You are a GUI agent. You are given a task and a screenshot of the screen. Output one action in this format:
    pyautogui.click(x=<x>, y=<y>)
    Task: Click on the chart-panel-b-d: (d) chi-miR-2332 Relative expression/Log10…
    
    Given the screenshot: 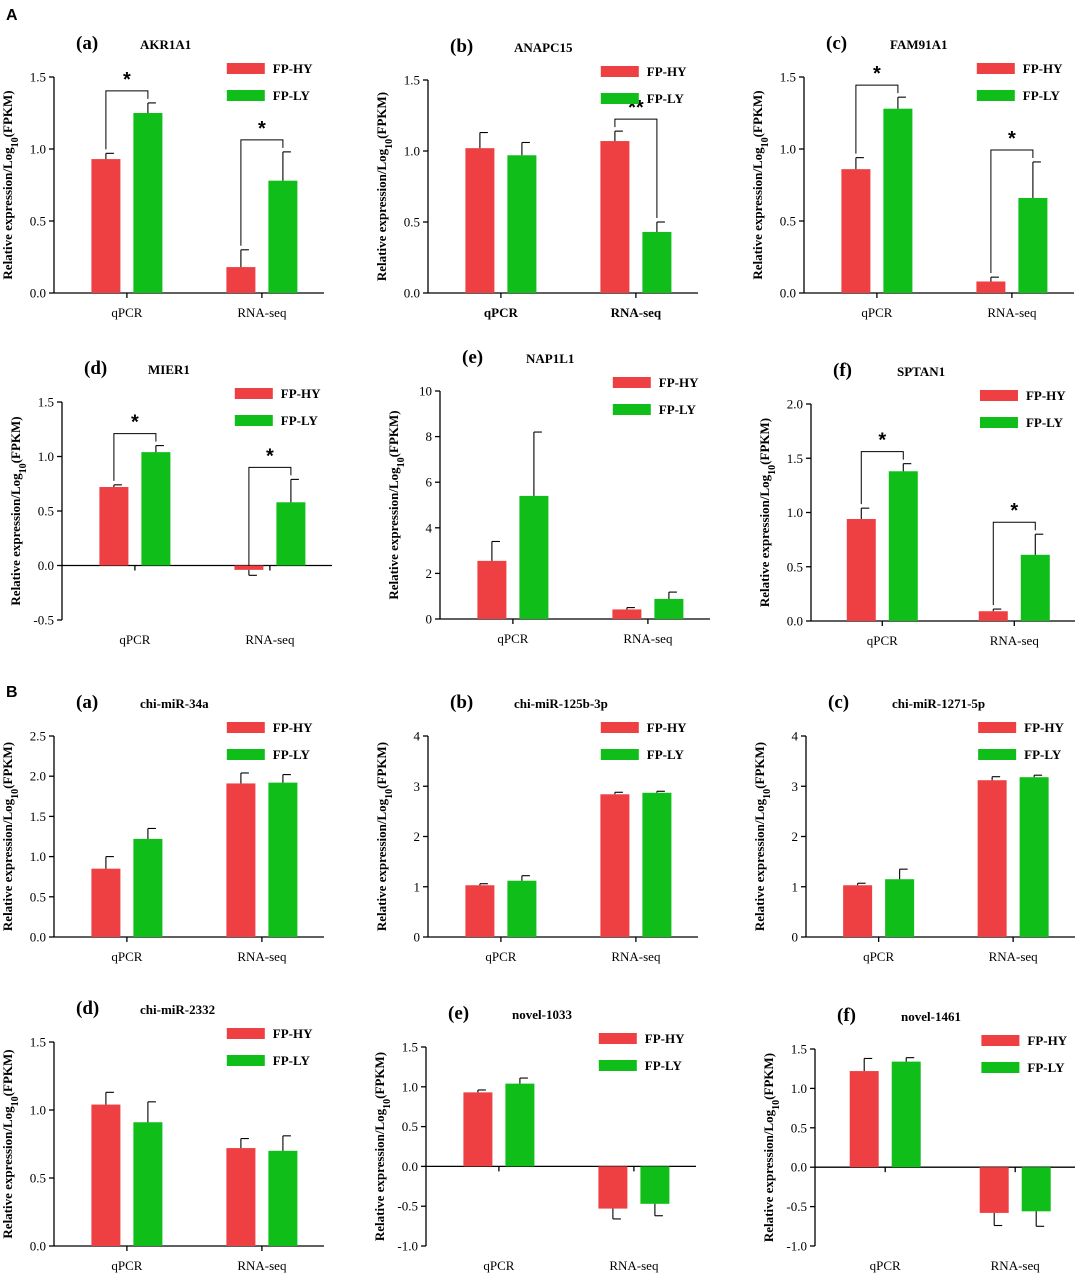 What is the action you would take?
    pyautogui.click(x=162, y=1135)
    